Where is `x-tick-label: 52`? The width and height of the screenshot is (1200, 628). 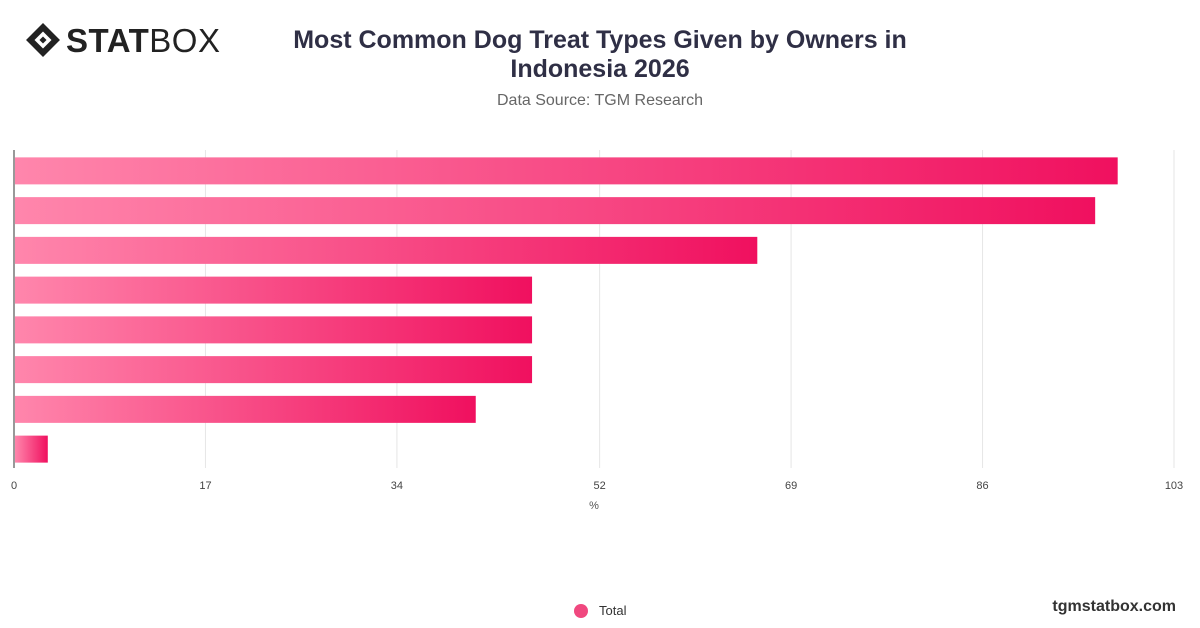 x-tick-label: 52 is located at coordinates (600, 486).